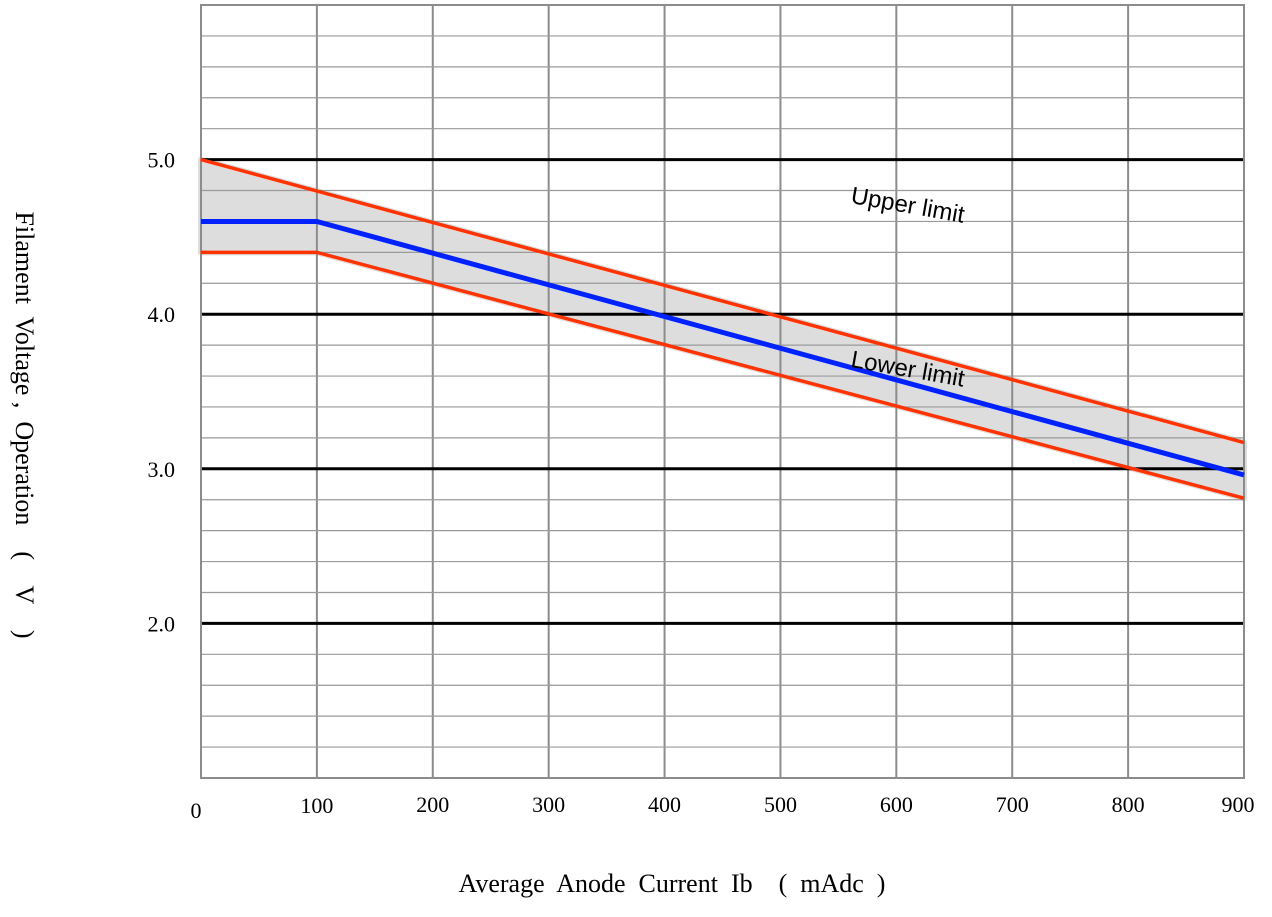 This screenshot has width=1272, height=917. What do you see at coordinates (1238, 804) in the screenshot?
I see `x-tick-label: 900` at bounding box center [1238, 804].